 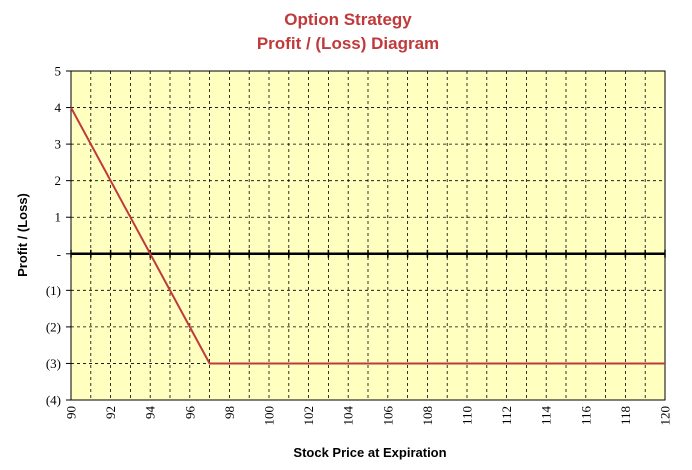 I want to click on y-tick-label: -, so click(x=59, y=253).